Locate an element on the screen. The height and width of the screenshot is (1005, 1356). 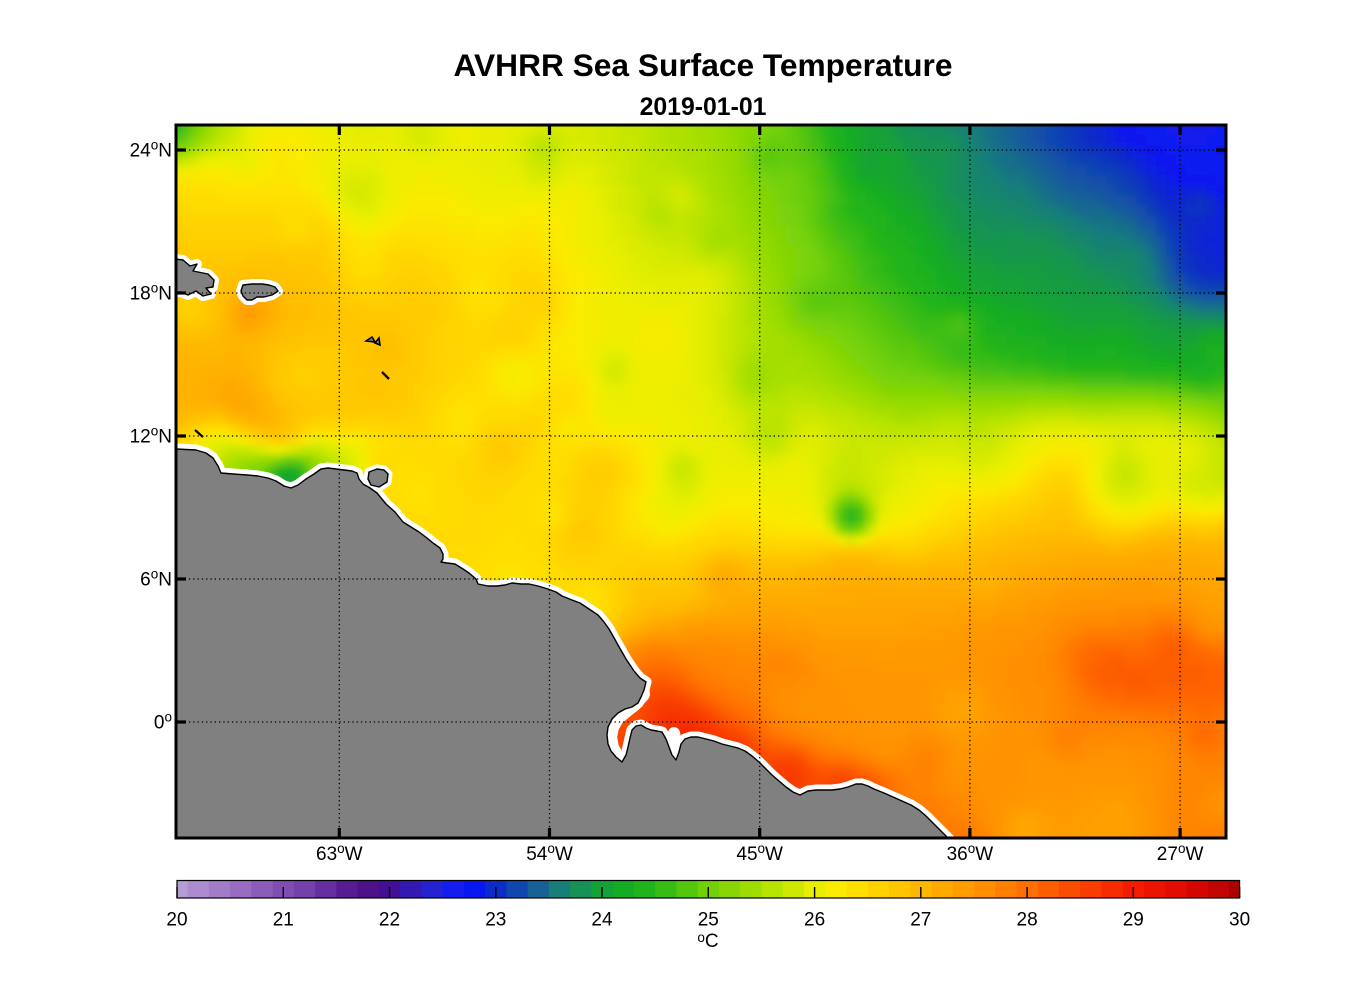
svg-text: AVHRR Sea Surface Temperature is located at coordinates (703, 65).